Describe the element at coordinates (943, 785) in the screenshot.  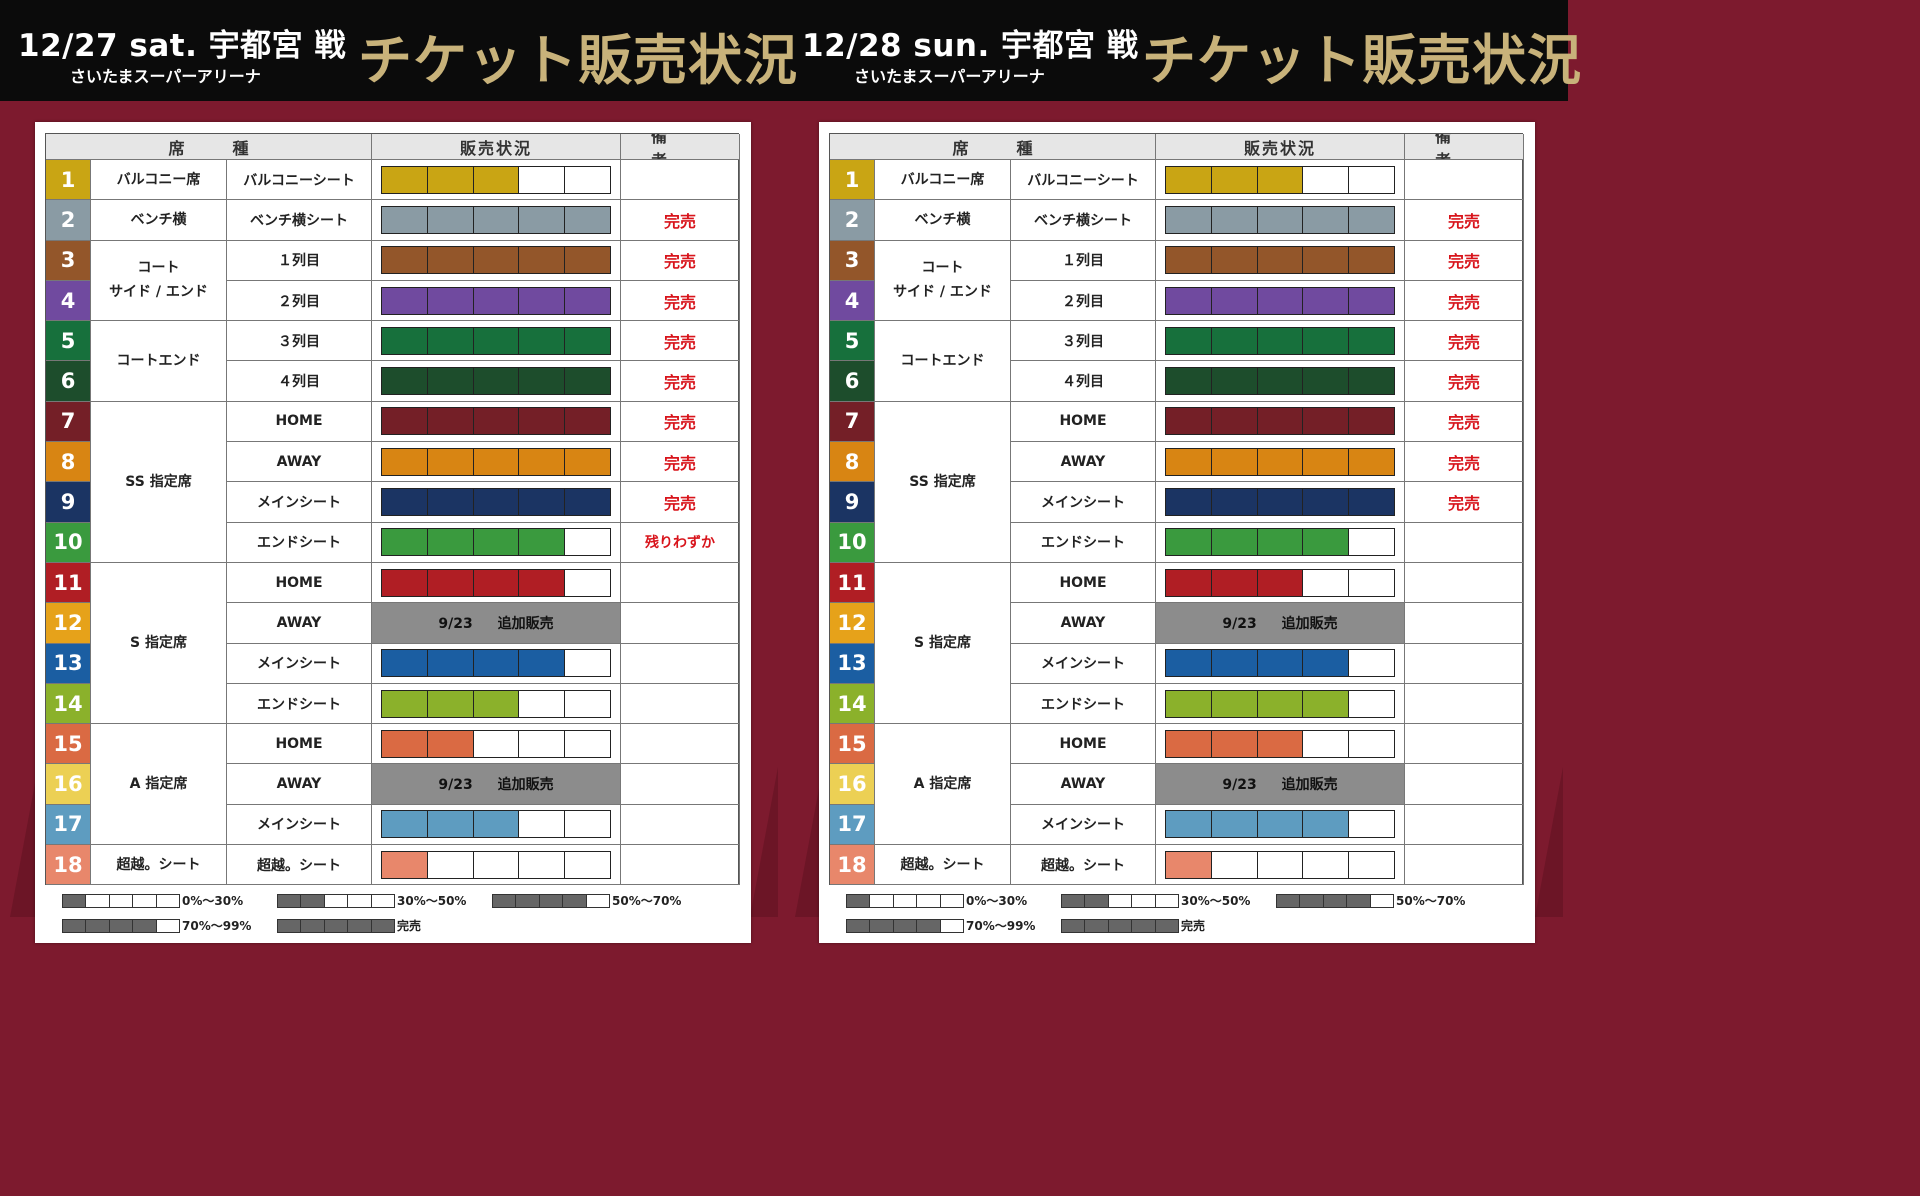
I see `seat-category: A 指定席` at that location.